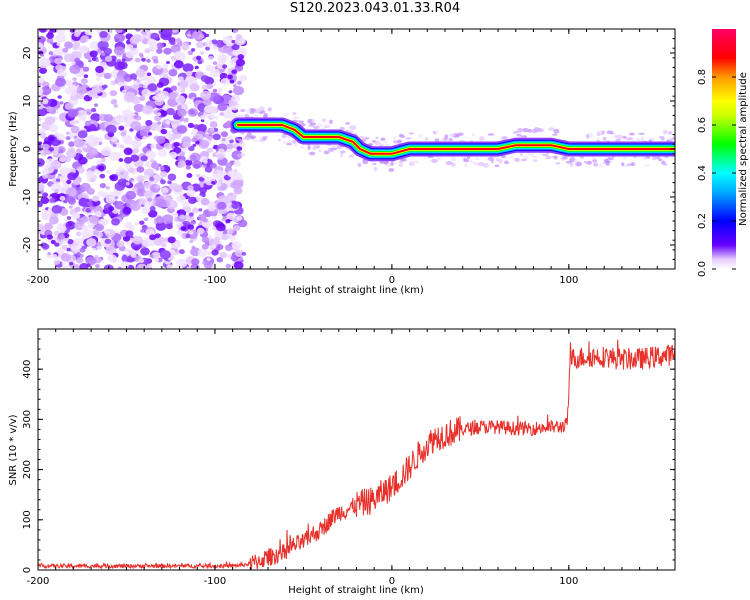 The height and width of the screenshot is (600, 750). I want to click on snr-xtick-label: -200, so click(38, 581).